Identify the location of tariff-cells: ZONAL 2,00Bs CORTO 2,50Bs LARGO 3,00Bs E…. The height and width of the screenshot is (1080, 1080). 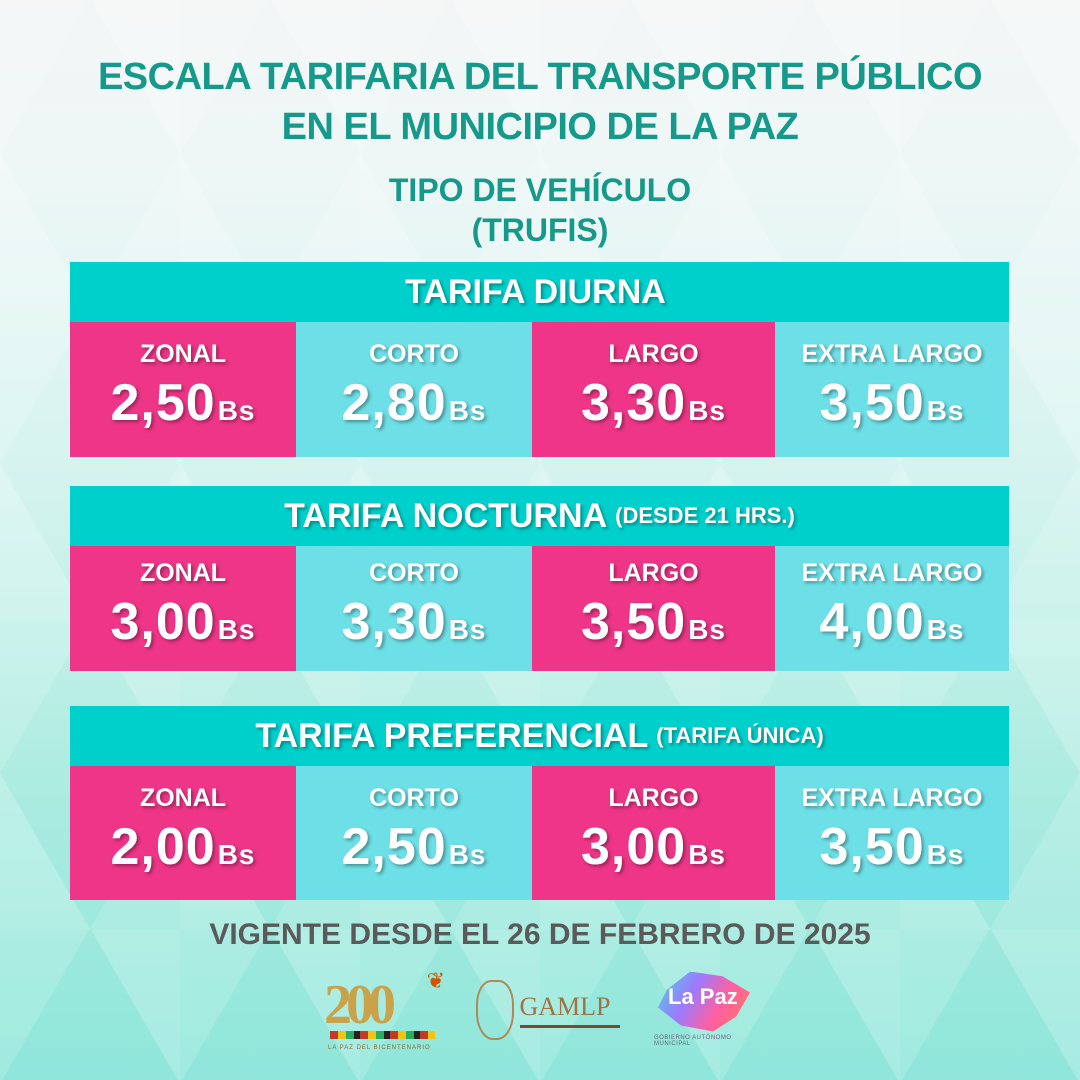
(539, 833).